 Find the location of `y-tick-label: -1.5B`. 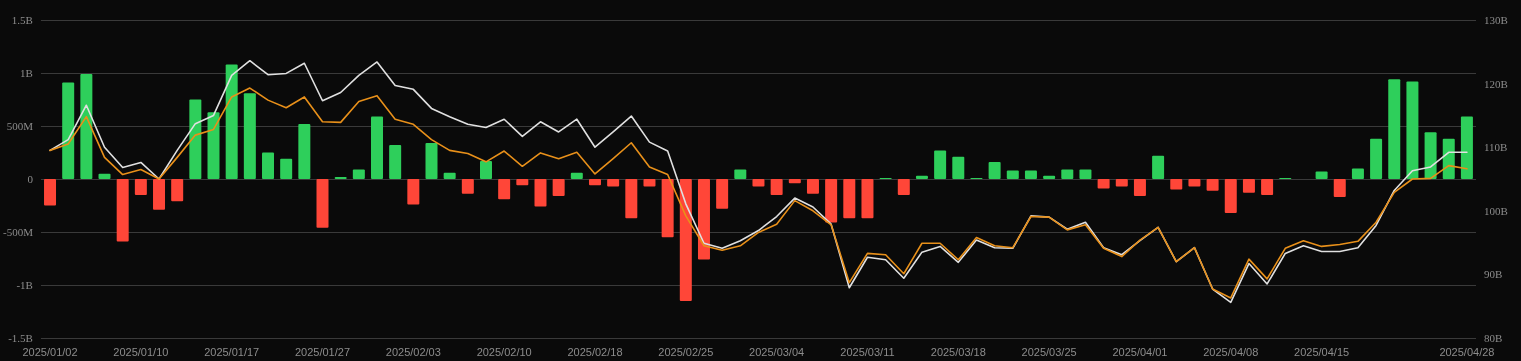

y-tick-label: -1.5B is located at coordinates (20, 338).